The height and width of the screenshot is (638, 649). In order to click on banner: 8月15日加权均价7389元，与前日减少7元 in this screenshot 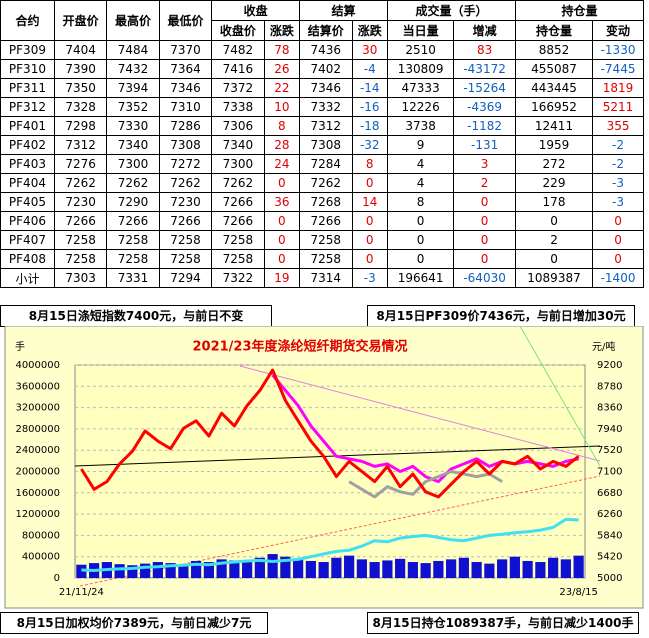, I will do `click(134, 623)`.